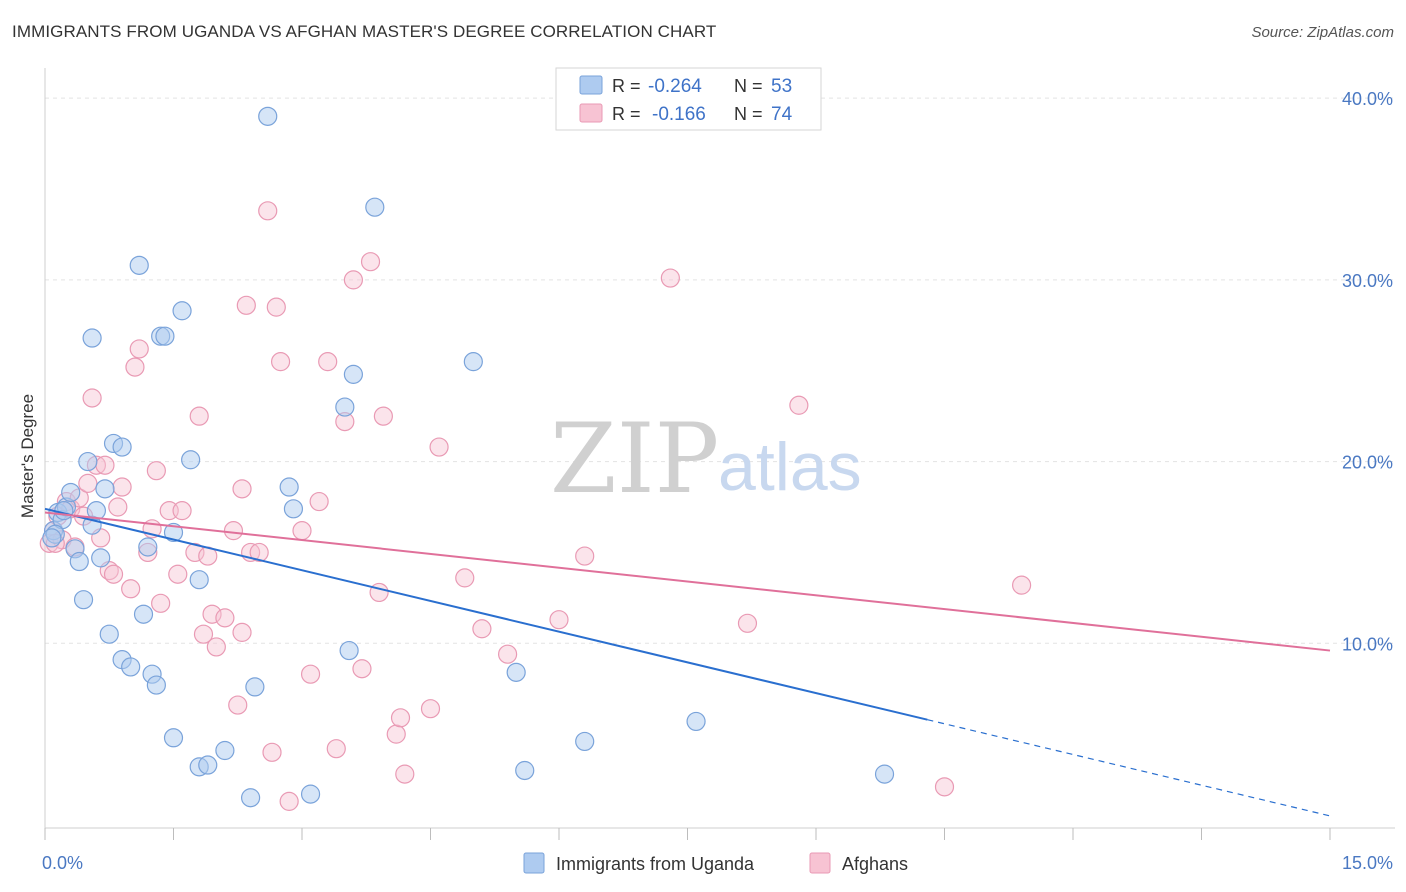 The image size is (1406, 892). I want to click on uganda-r-value: -0.264, so click(675, 86).